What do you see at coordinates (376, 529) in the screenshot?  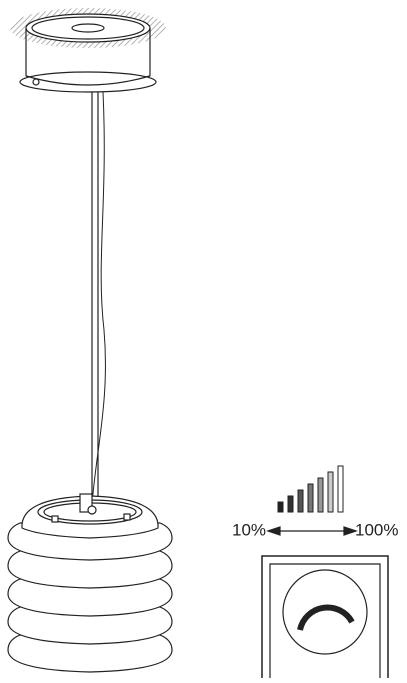 I see `max-label: 100%` at bounding box center [376, 529].